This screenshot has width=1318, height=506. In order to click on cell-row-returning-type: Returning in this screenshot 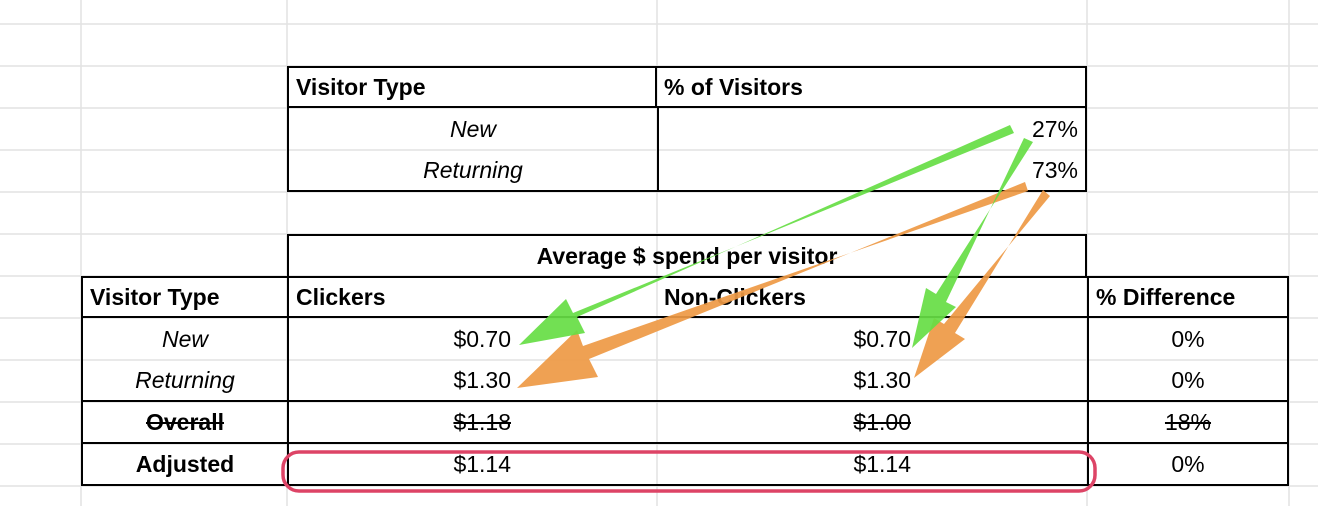, I will do `click(184, 381)`.